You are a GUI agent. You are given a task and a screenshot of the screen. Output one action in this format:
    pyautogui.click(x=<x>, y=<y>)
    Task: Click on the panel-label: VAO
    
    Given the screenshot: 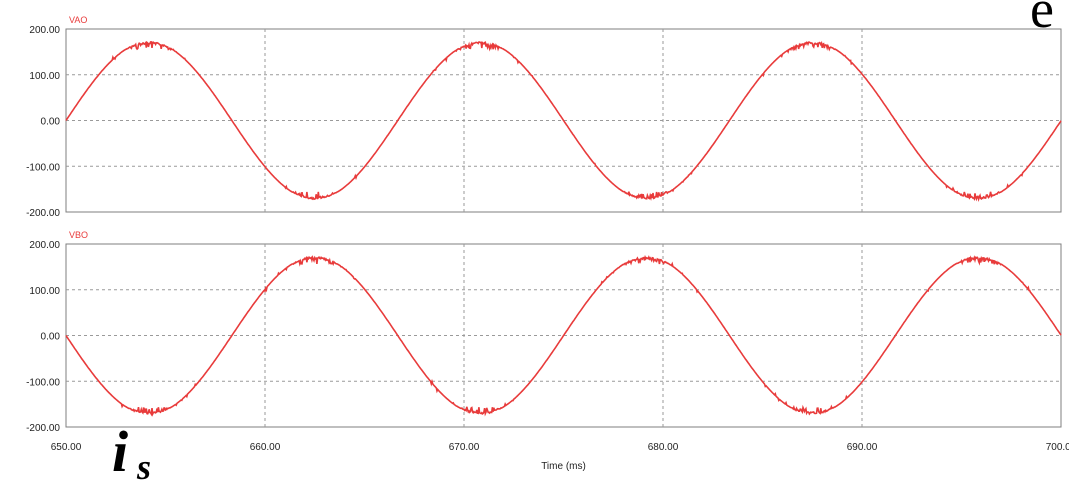 What is the action you would take?
    pyautogui.click(x=78, y=20)
    